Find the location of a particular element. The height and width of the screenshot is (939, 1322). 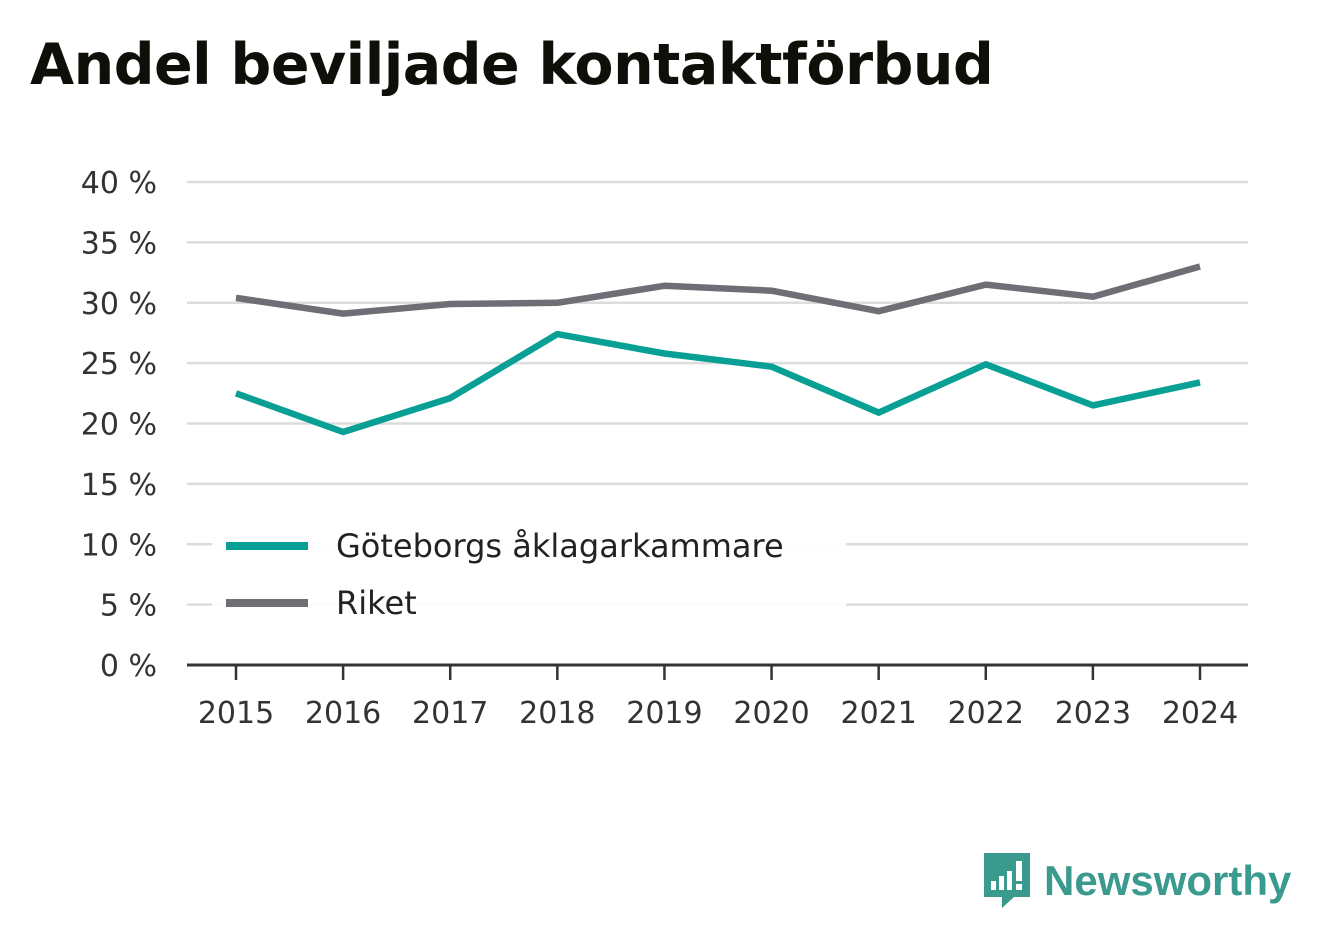

y-tick-label: 30 % is located at coordinates (119, 304).